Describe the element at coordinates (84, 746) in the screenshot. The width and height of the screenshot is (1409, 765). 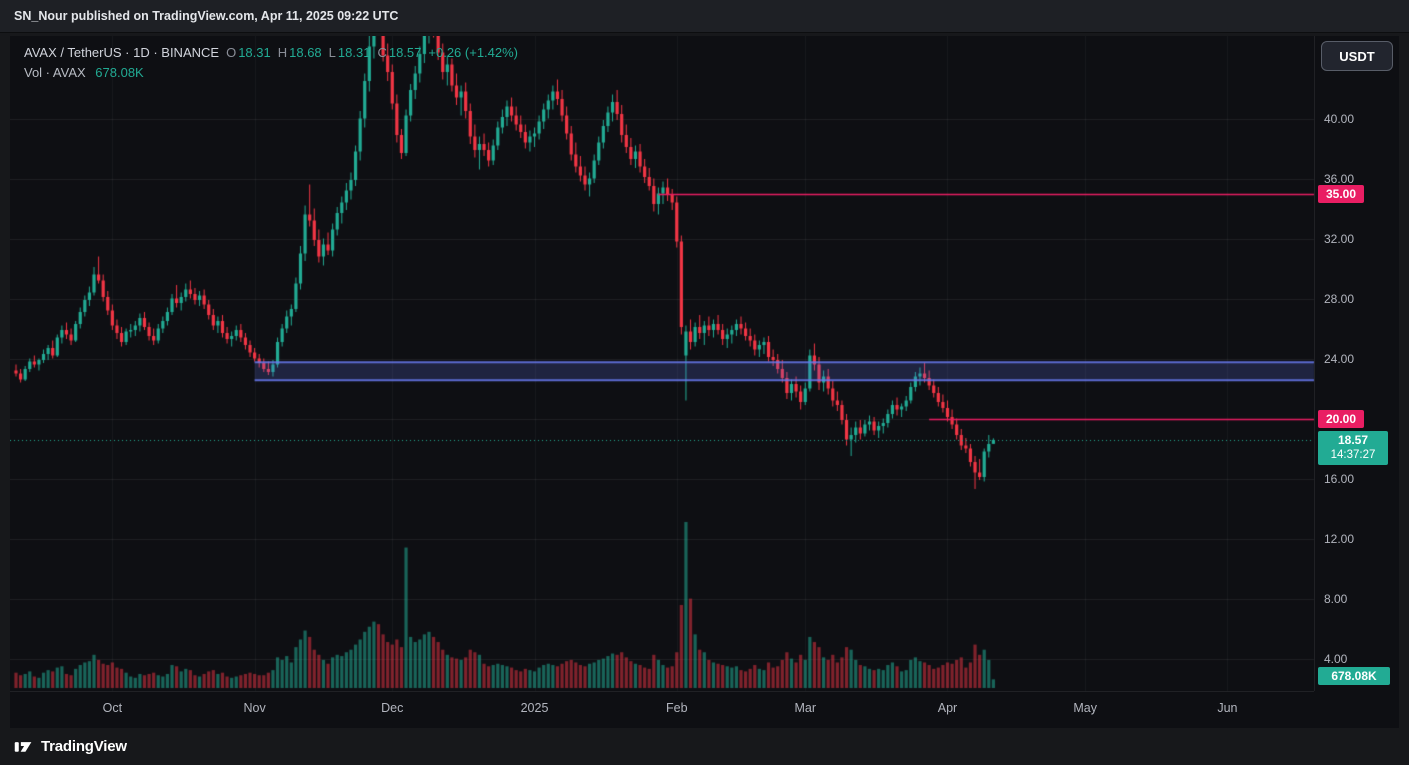
I see `tradingview-wordmark: TradingView` at that location.